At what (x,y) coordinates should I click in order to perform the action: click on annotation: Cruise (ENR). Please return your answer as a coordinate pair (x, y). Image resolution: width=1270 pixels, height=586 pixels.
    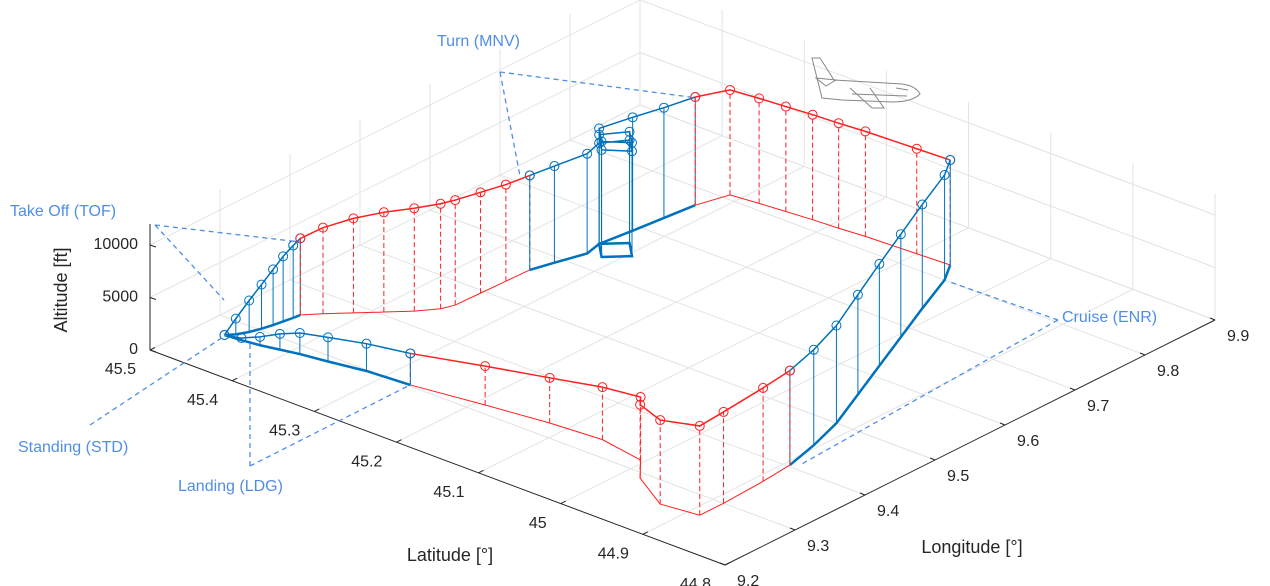
    Looking at the image, I should click on (1109, 317).